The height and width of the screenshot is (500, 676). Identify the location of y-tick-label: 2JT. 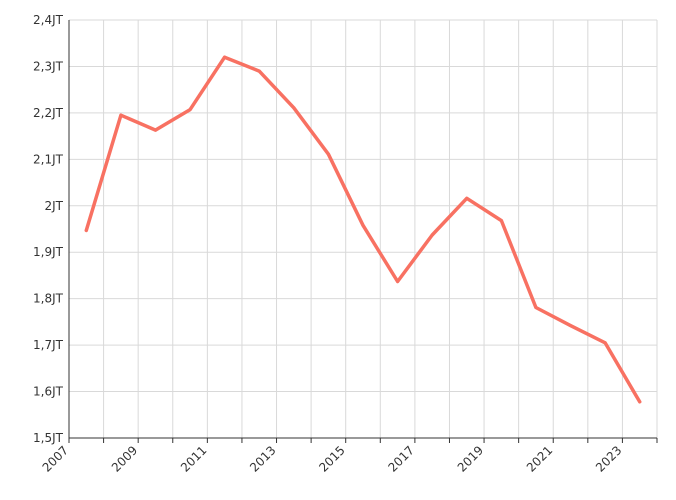
(53, 206).